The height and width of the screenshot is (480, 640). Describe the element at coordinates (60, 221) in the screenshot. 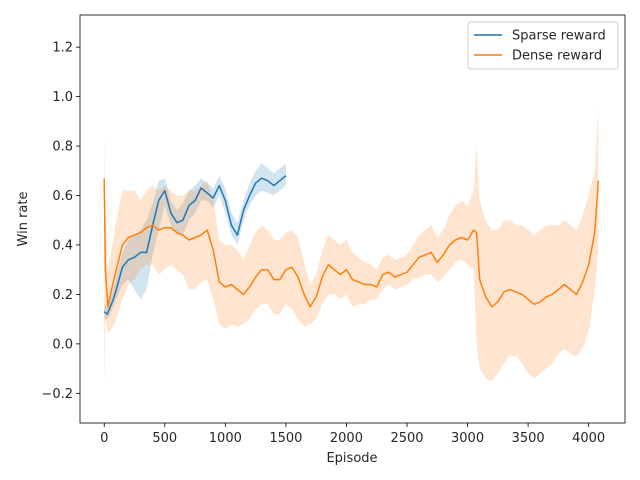

I see `y-axis-ticks: −0.2 0.0 0.2 0.4 0.6 0.8 1.0 1.2` at that location.